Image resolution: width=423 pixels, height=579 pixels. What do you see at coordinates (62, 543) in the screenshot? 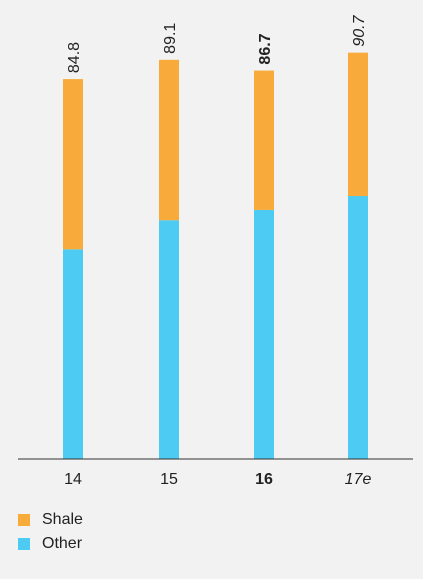
I see `legend-label-other: Other` at bounding box center [62, 543].